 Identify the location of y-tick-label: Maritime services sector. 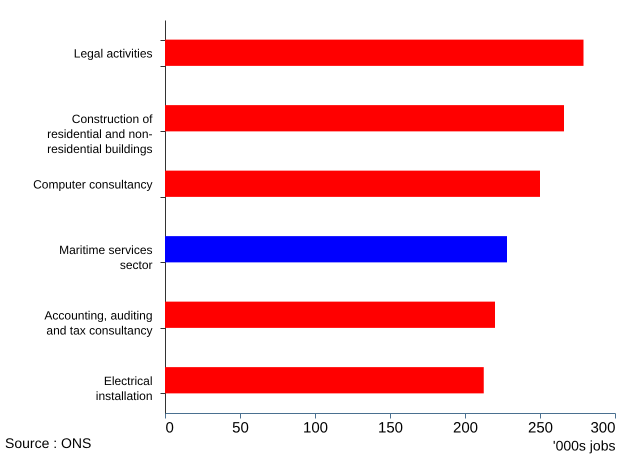
(105, 257).